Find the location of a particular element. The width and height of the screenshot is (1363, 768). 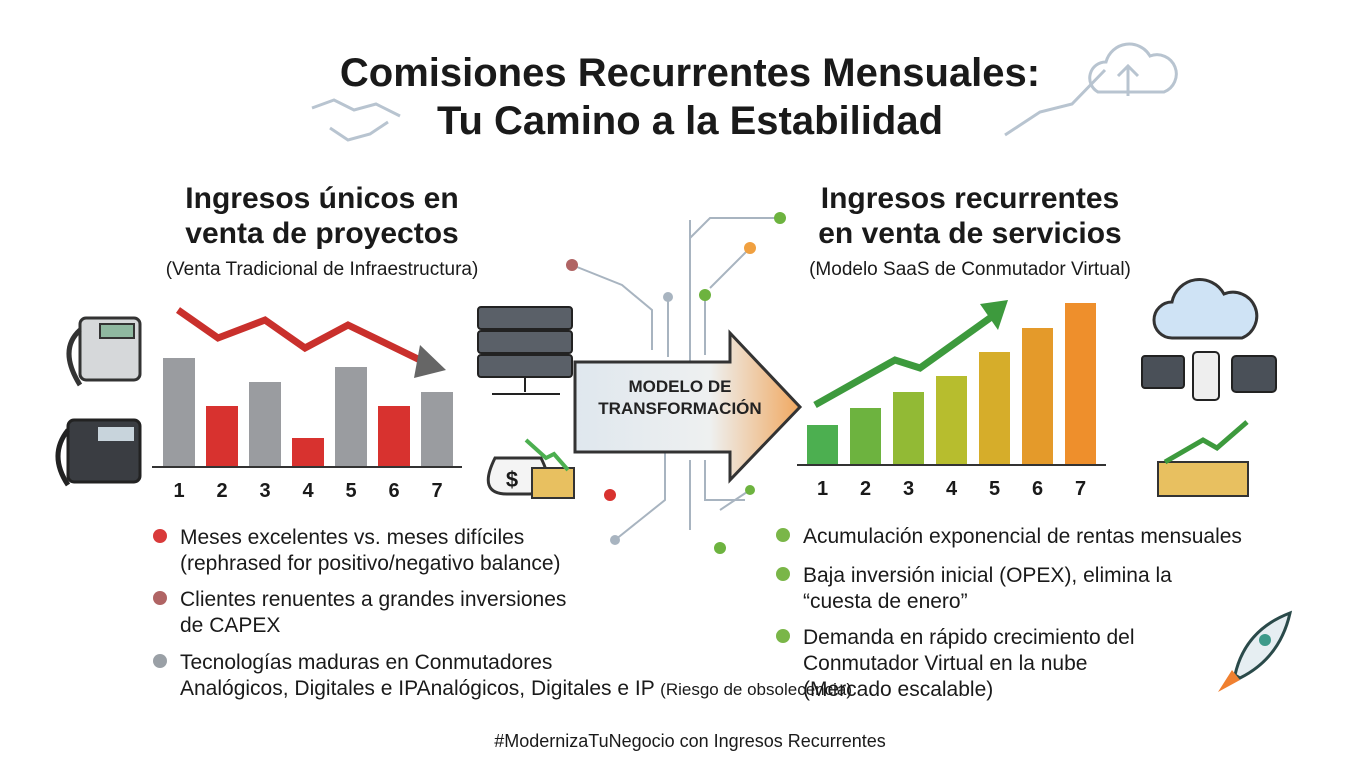

circuit-dots is located at coordinates (676, 383).